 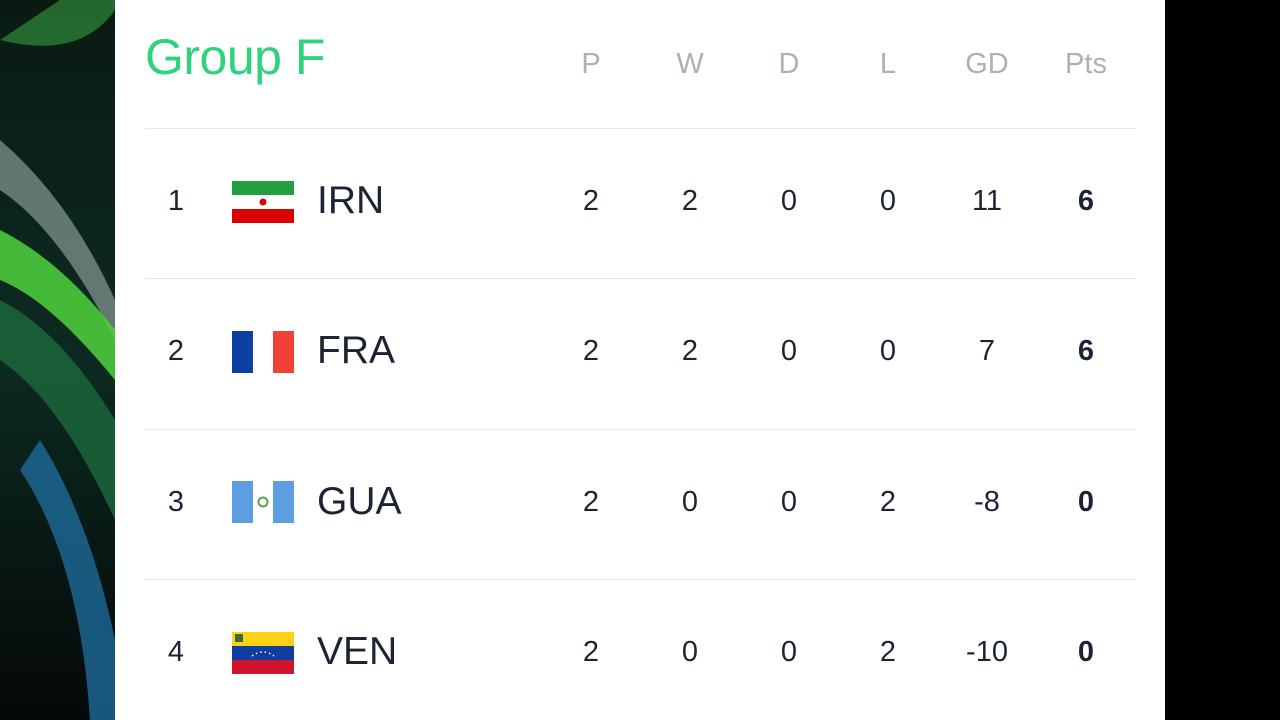 I want to click on rank: 3, so click(x=176, y=501).